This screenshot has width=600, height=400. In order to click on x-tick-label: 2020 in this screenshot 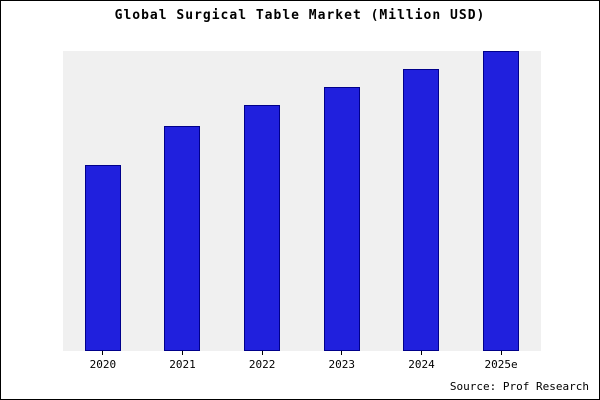, I will do `click(103, 364)`.